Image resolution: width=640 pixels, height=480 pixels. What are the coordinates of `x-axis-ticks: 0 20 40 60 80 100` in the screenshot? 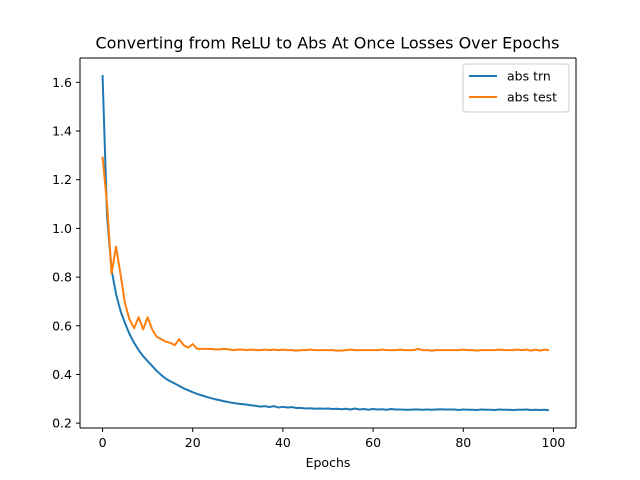 It's located at (332, 439).